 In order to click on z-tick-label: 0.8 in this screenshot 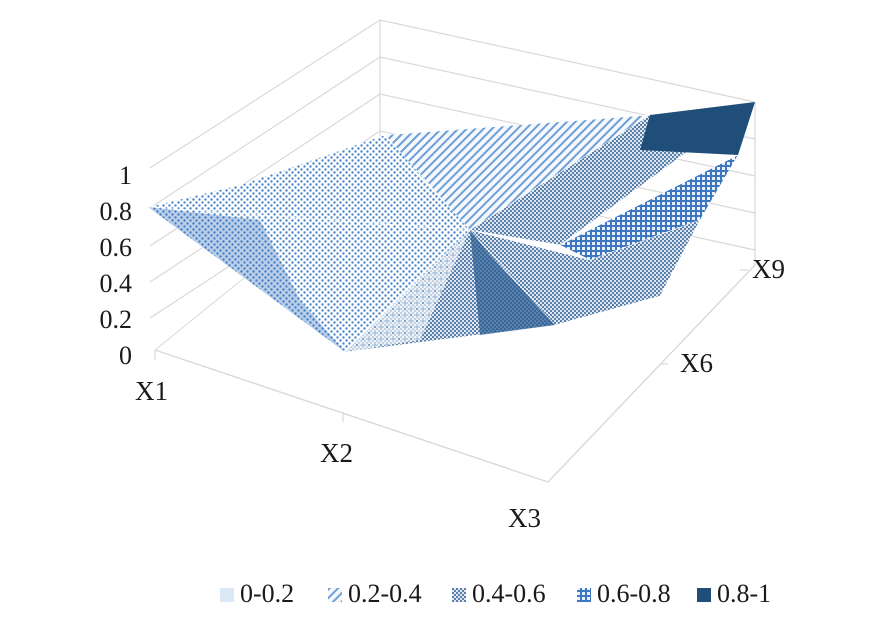, I will do `click(116, 211)`.